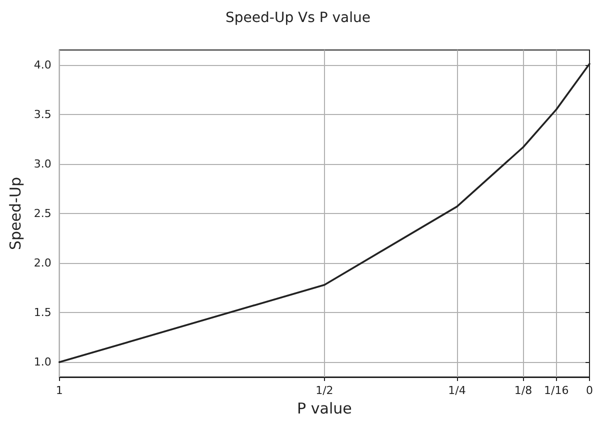  I want to click on x-tick-label: 1/2, so click(325, 390).